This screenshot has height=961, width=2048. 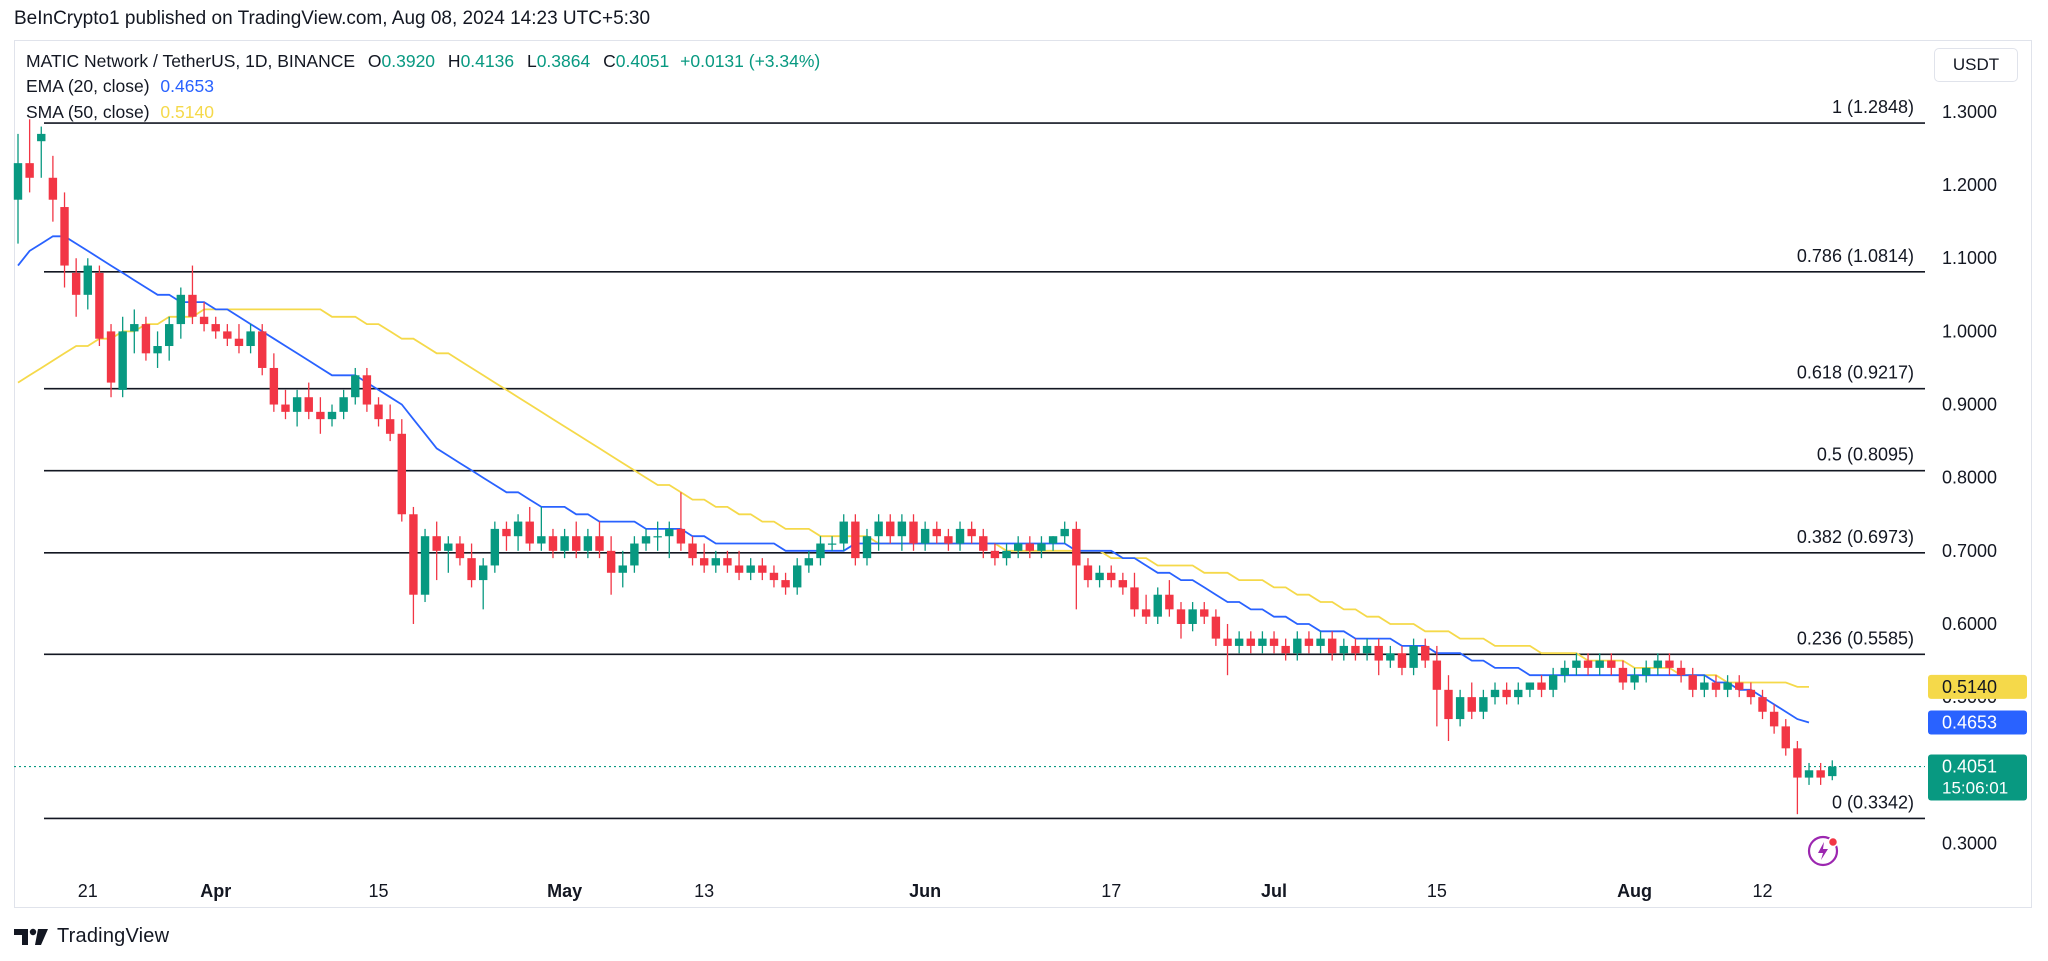 What do you see at coordinates (1975, 788) in the screenshot?
I see `price-badge-countdown: 15:06:01` at bounding box center [1975, 788].